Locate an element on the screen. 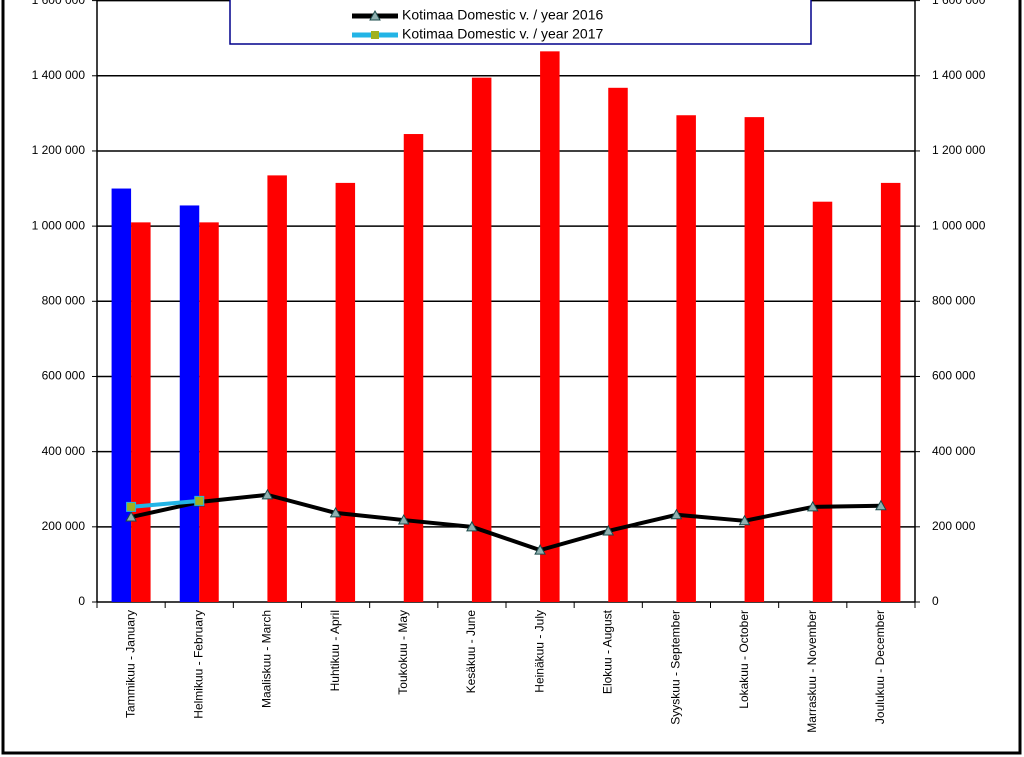 This screenshot has height=757, width=1024. y2-tick-label: 1 000 000 is located at coordinates (959, 225).